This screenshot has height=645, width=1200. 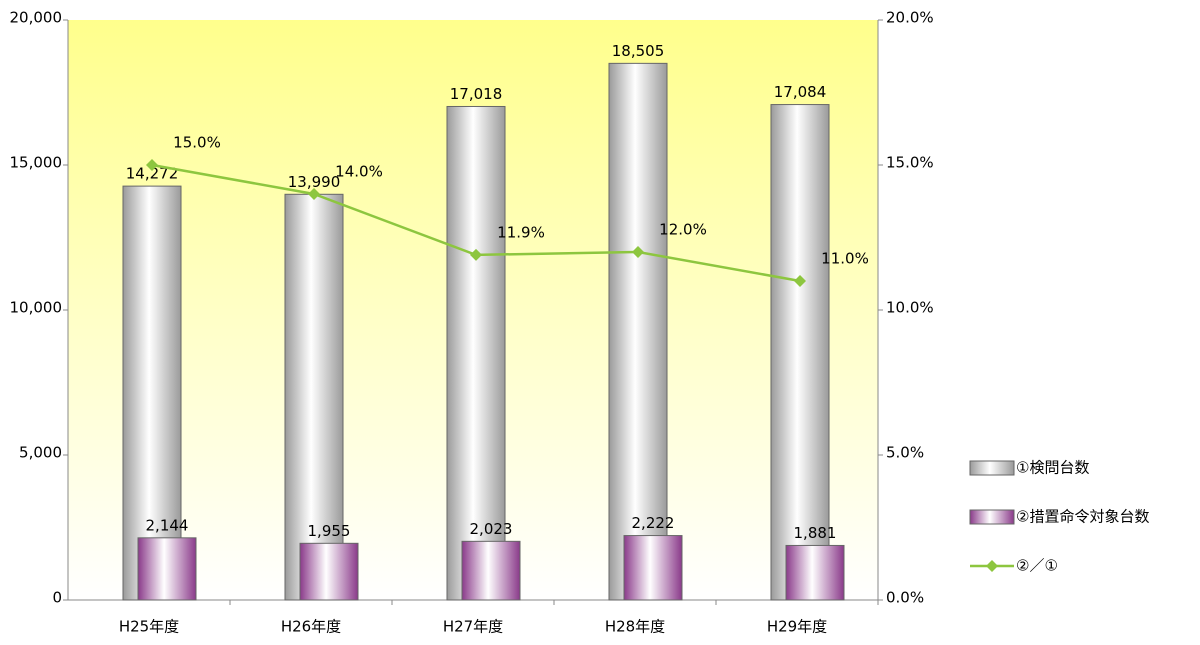 What do you see at coordinates (1052, 468) in the screenshot?
I see `legend-label: ①検問台数` at bounding box center [1052, 468].